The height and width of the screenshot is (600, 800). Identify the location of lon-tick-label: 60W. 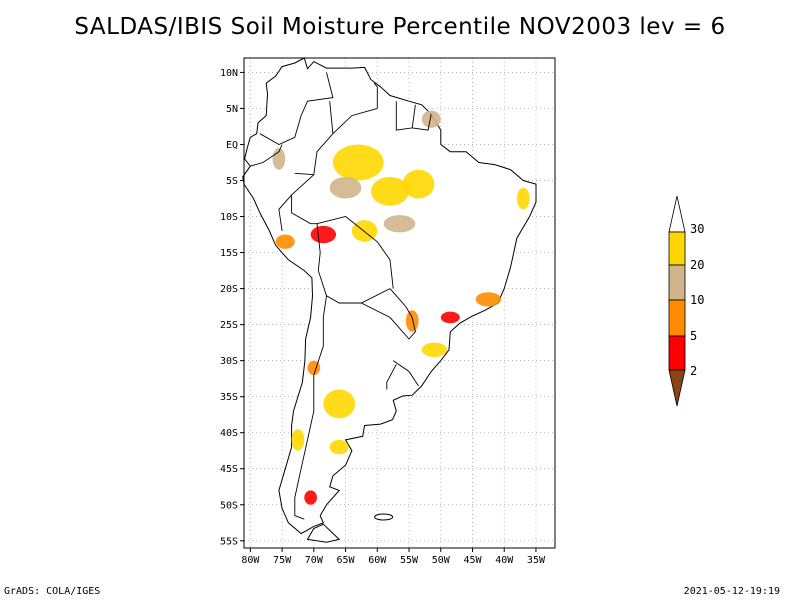
(377, 560).